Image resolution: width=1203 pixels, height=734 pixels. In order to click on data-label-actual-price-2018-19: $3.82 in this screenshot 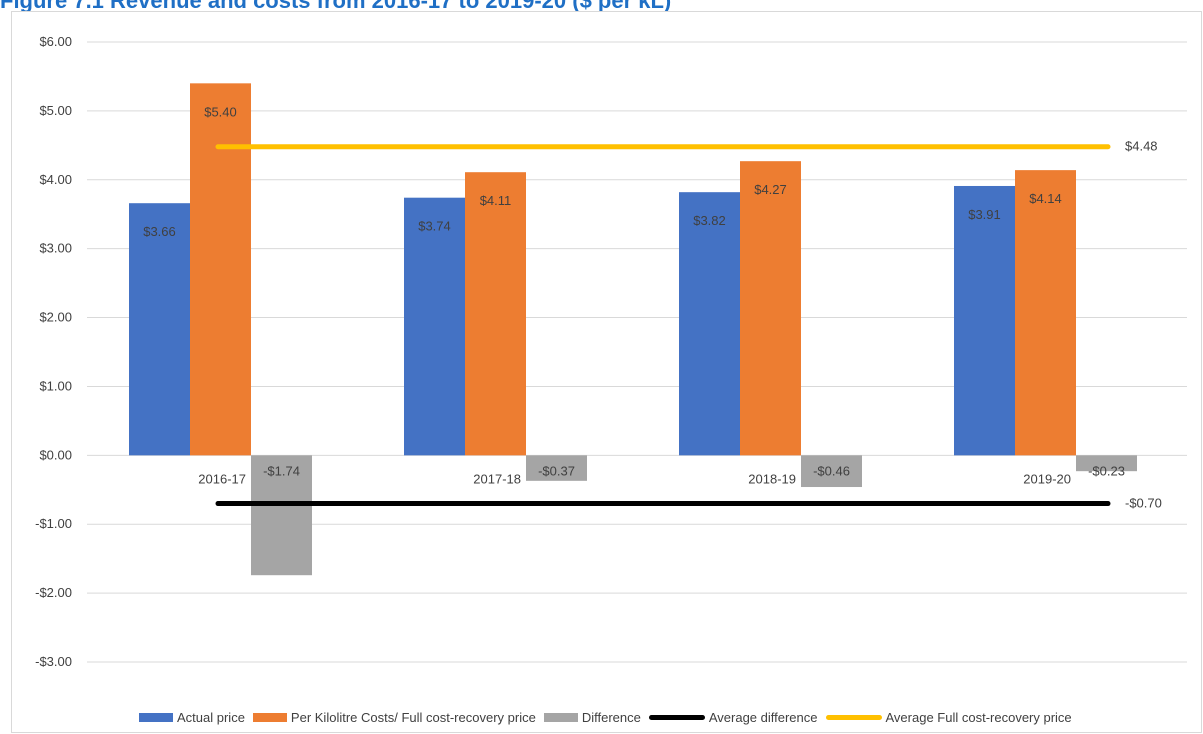, I will do `click(709, 220)`.